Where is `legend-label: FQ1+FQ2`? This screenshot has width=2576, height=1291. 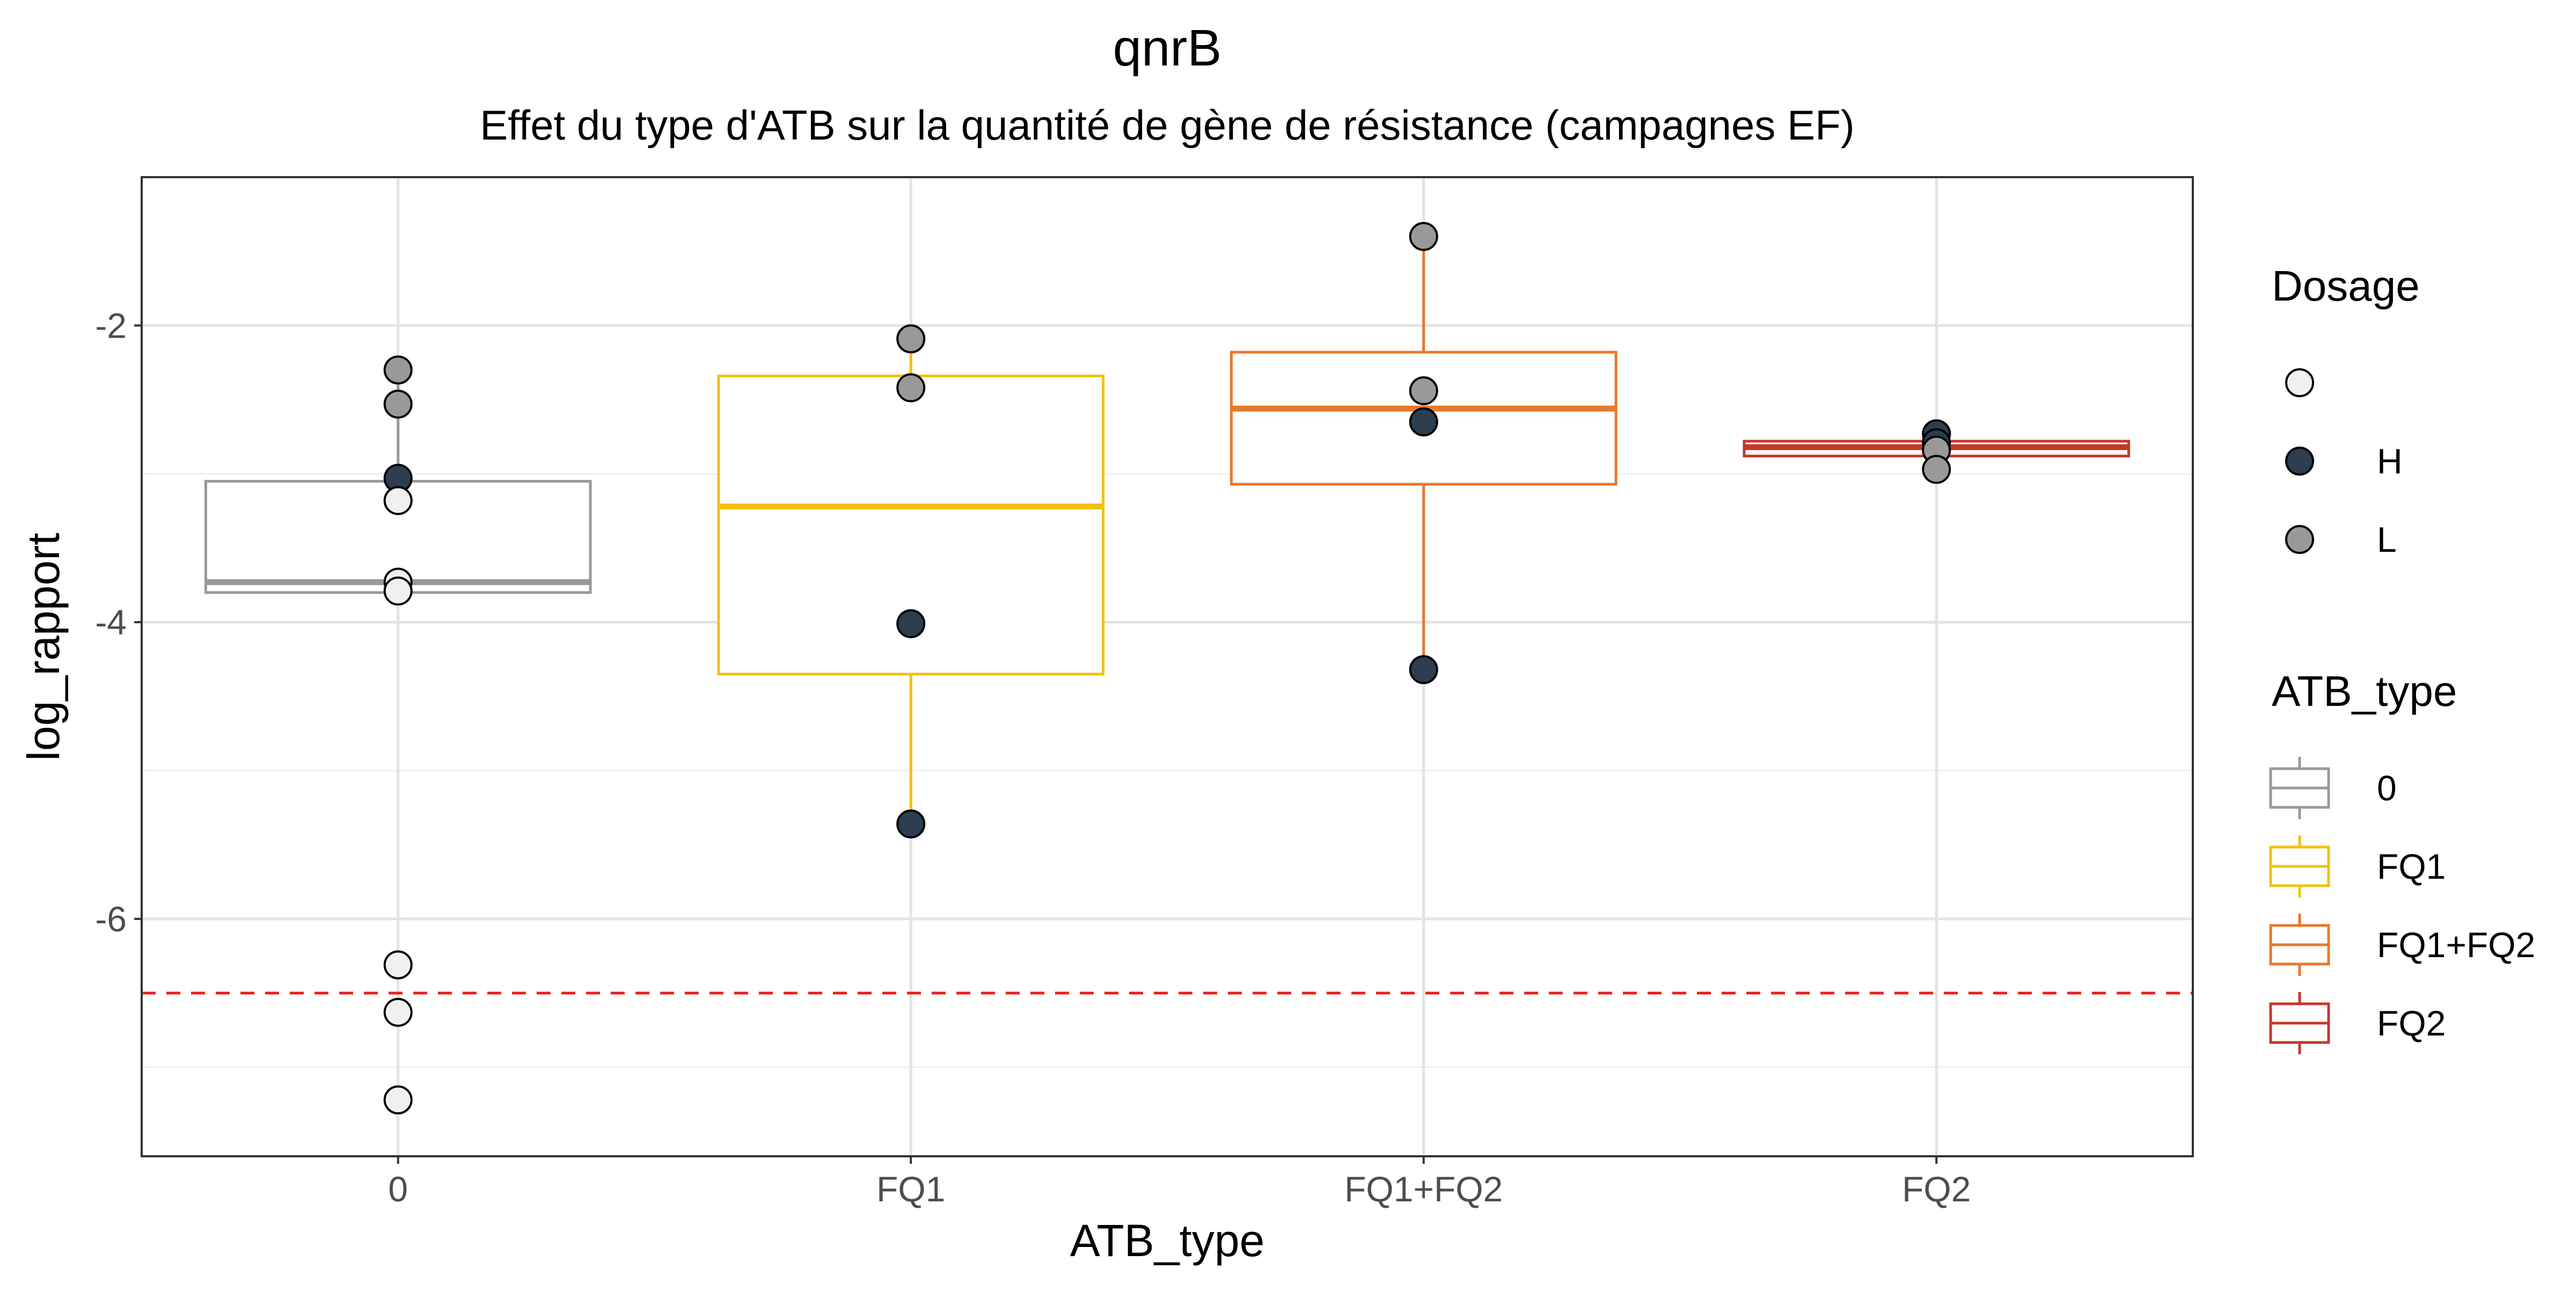
legend-label: FQ1+FQ2 is located at coordinates (2456, 945).